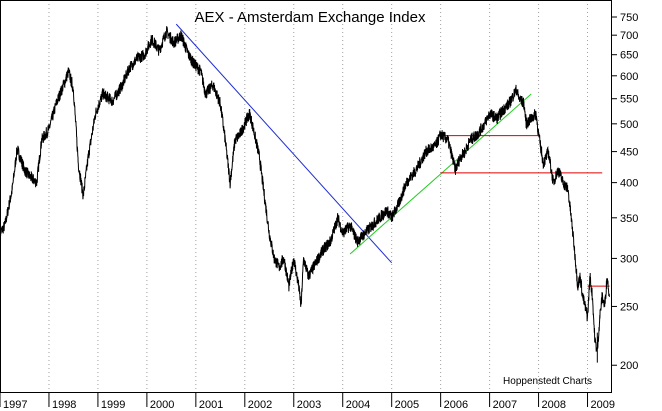 The height and width of the screenshot is (411, 662). I want to click on y-tick-label-200: 200, so click(629, 366).